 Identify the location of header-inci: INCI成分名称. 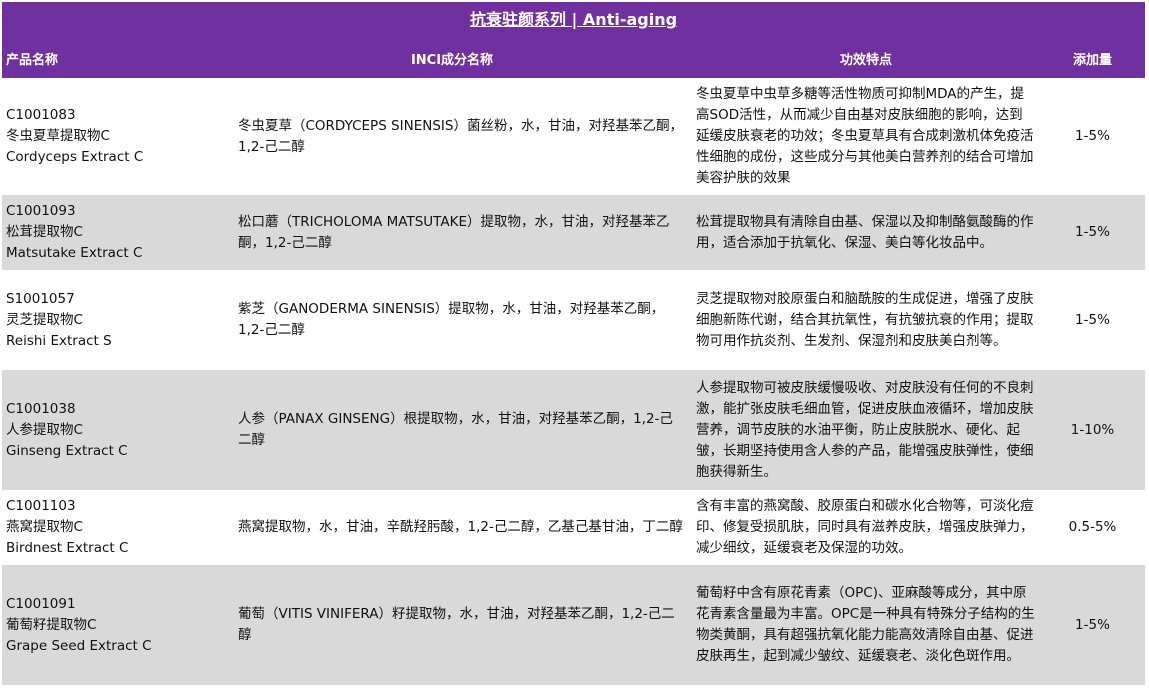
(452, 60).